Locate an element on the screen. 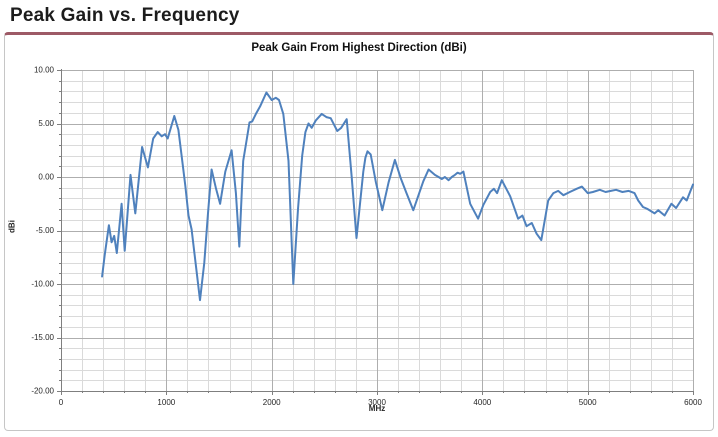  x-tick-label: 3000 is located at coordinates (377, 402).